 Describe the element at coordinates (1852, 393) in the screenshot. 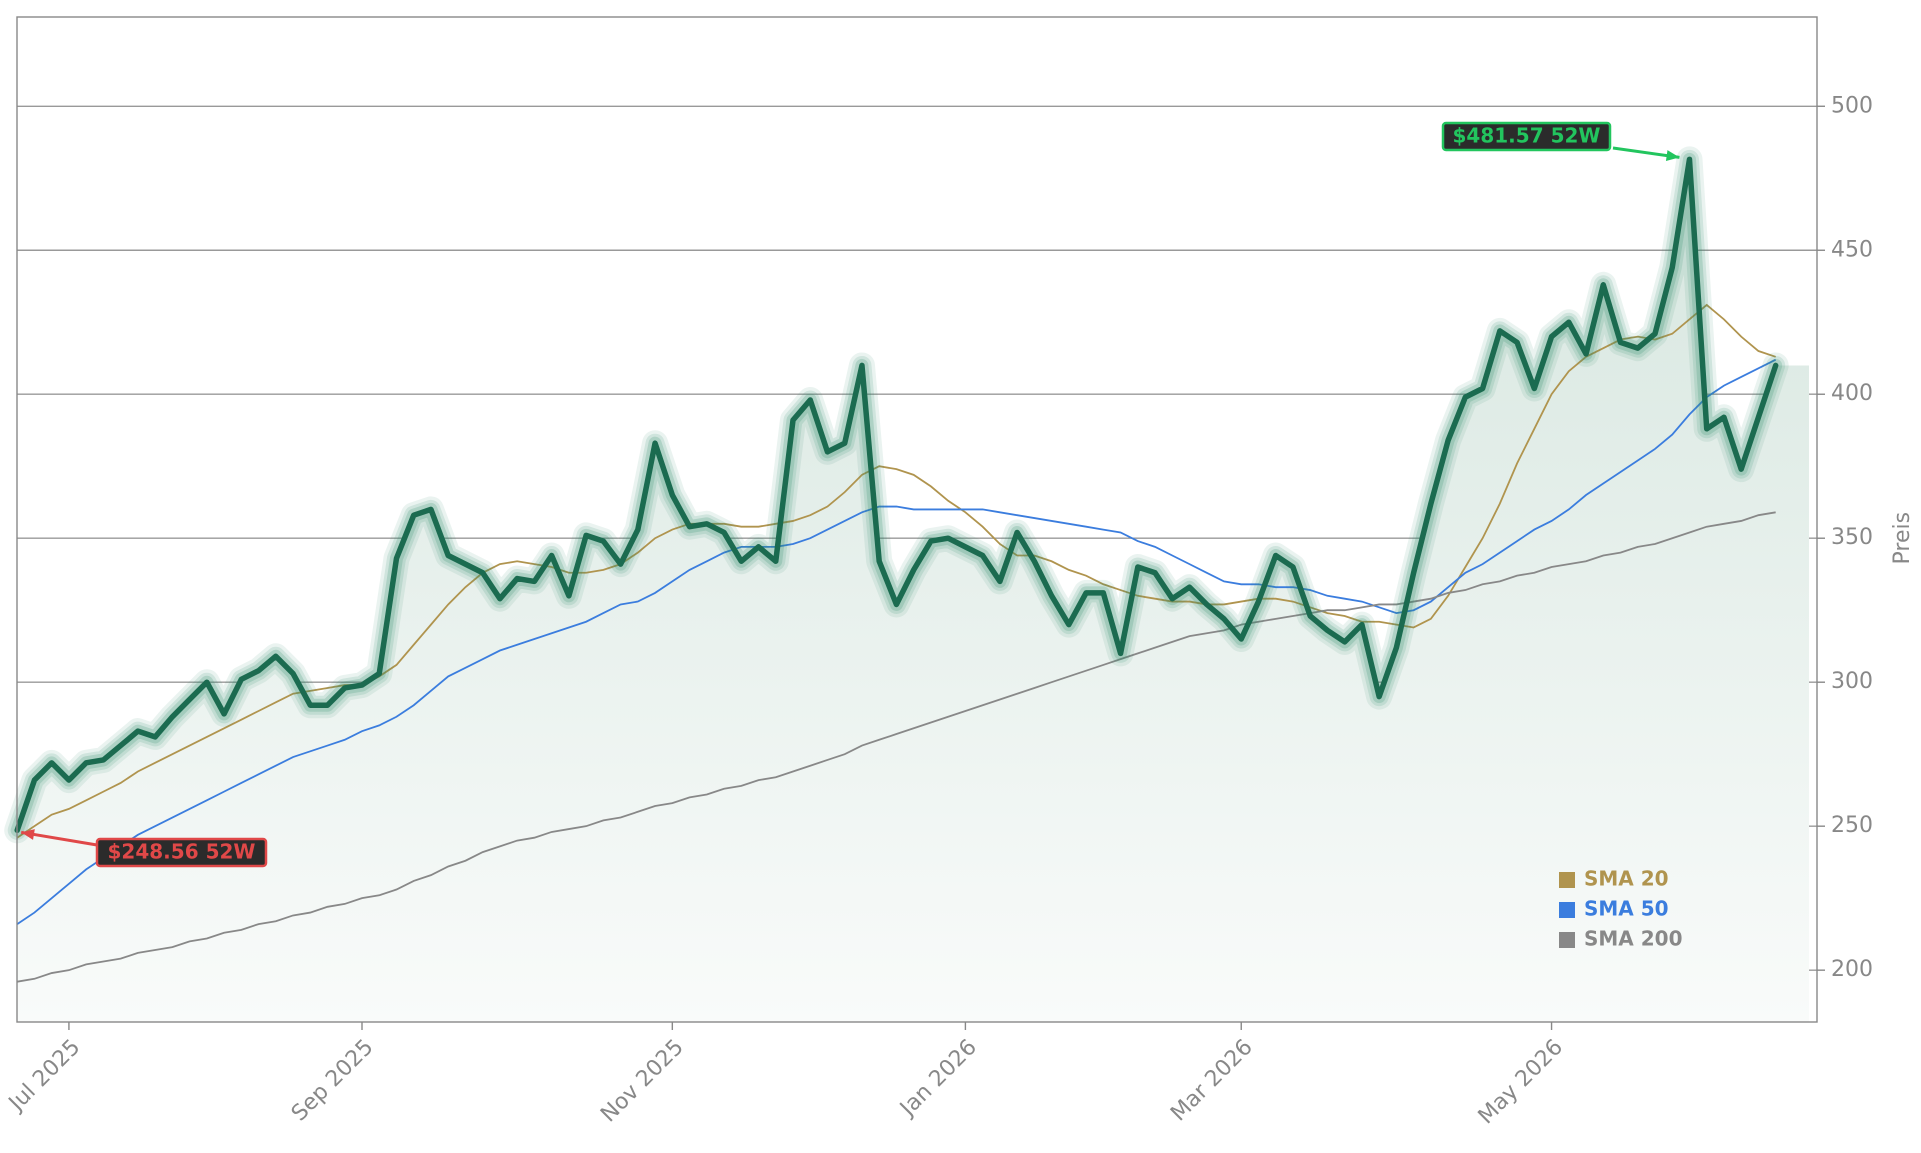

I see `y-tick-label: 400` at that location.